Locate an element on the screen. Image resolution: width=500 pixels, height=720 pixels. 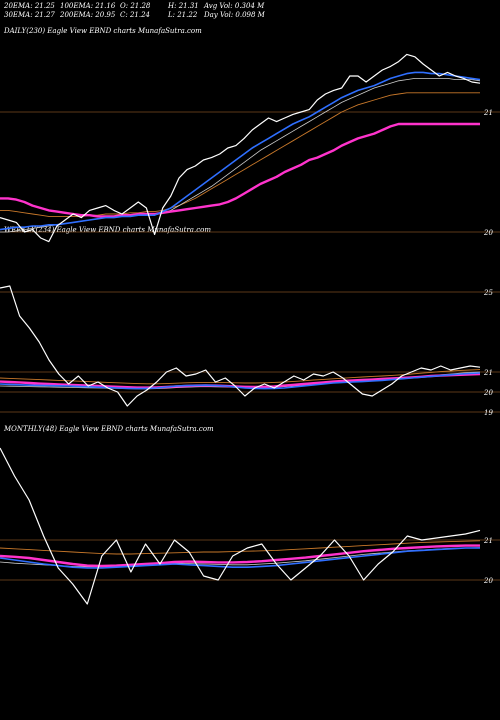
daily-ema-pink-line is located at coordinates (240, 170).